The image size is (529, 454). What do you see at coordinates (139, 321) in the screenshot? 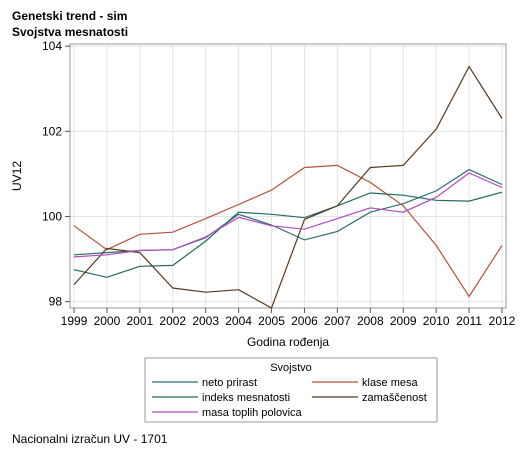
I see `x-tick-label: 2001` at bounding box center [139, 321].